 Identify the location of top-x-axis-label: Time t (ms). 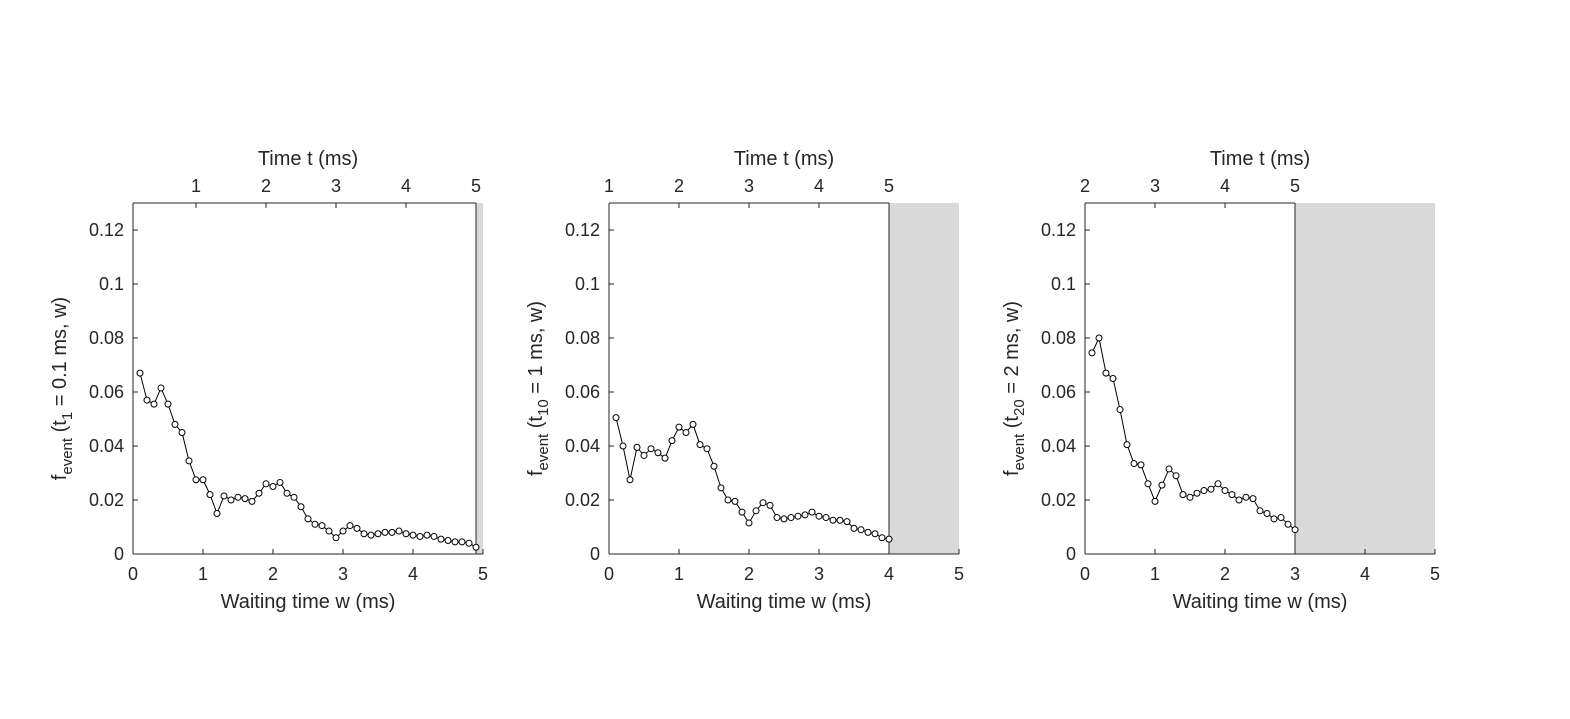
(1260, 159).